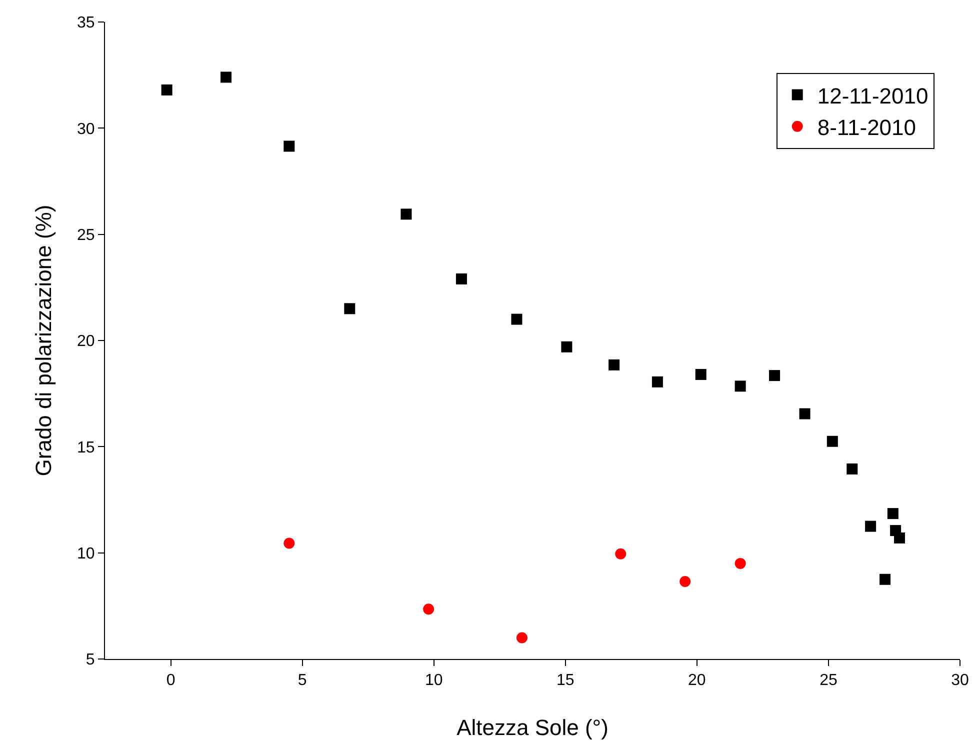 The height and width of the screenshot is (749, 975). What do you see at coordinates (960, 681) in the screenshot?
I see `x-tick-label: 30` at bounding box center [960, 681].